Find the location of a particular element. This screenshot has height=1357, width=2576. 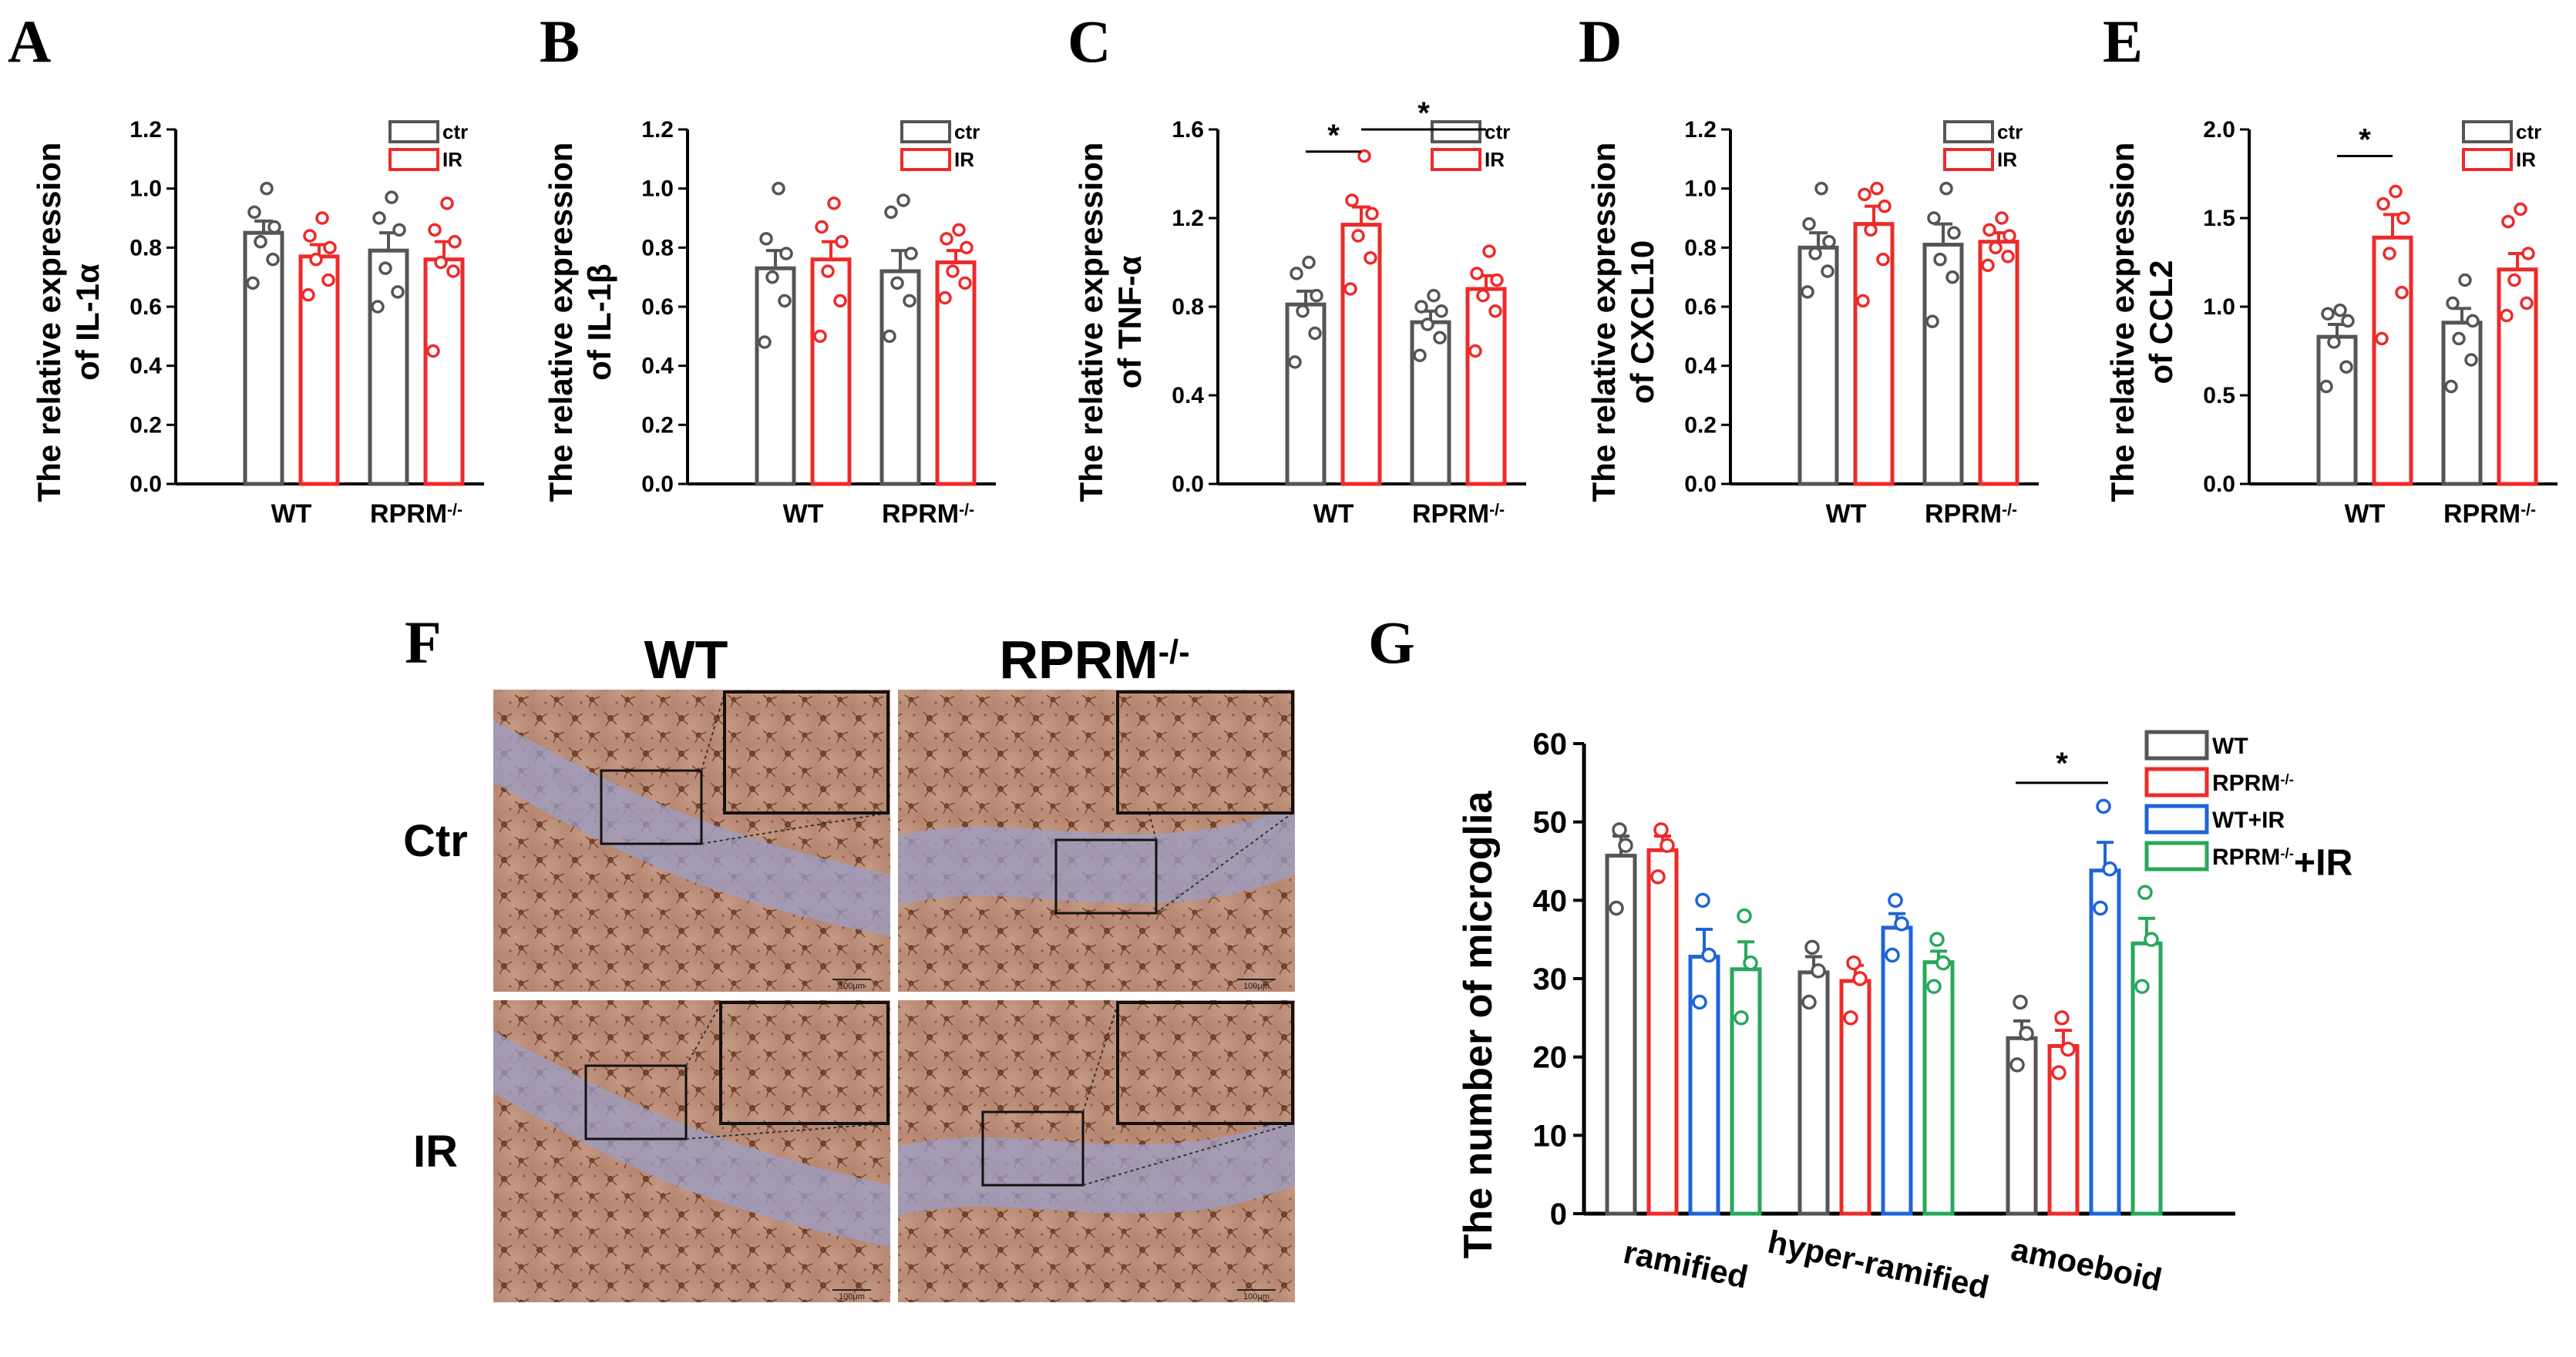

y-tick-label: 1.6 is located at coordinates (1188, 130).